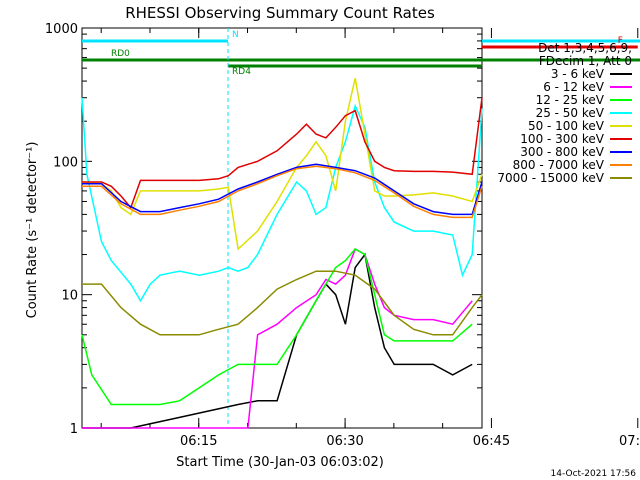  I want to click on y-tick-label: 10, so click(69, 296).